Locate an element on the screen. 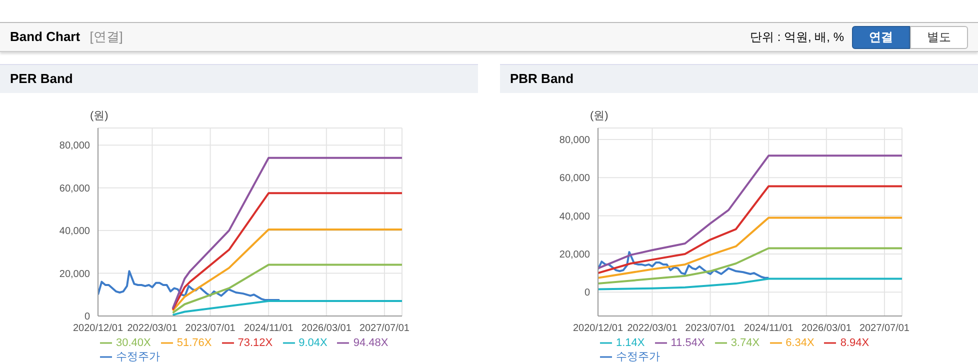 Image resolution: width=978 pixels, height=364 pixels. text: 별도 is located at coordinates (939, 37).